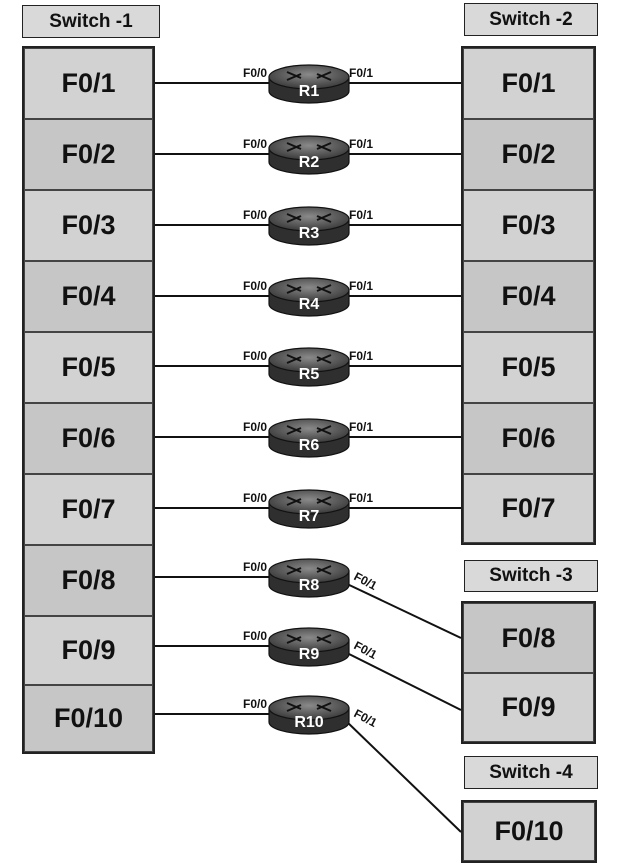  I want to click on switch-2-title: Switch -2, so click(531, 19).